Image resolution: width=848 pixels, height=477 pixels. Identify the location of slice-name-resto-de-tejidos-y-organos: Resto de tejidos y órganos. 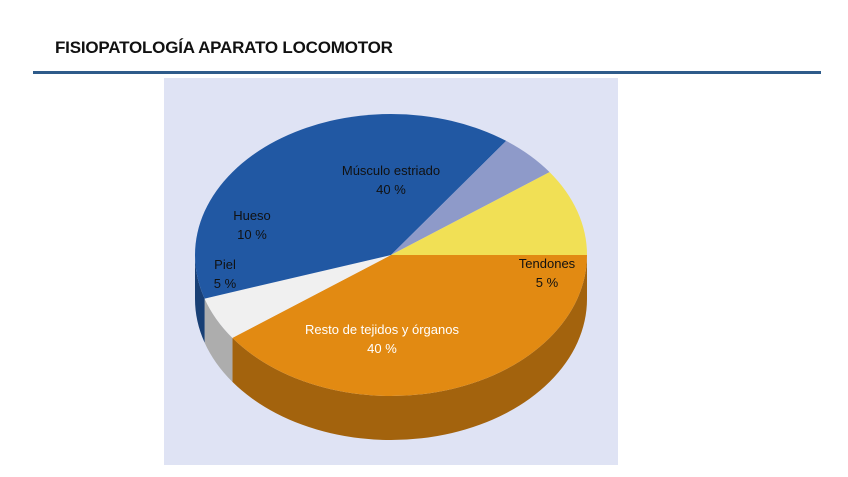
(382, 329).